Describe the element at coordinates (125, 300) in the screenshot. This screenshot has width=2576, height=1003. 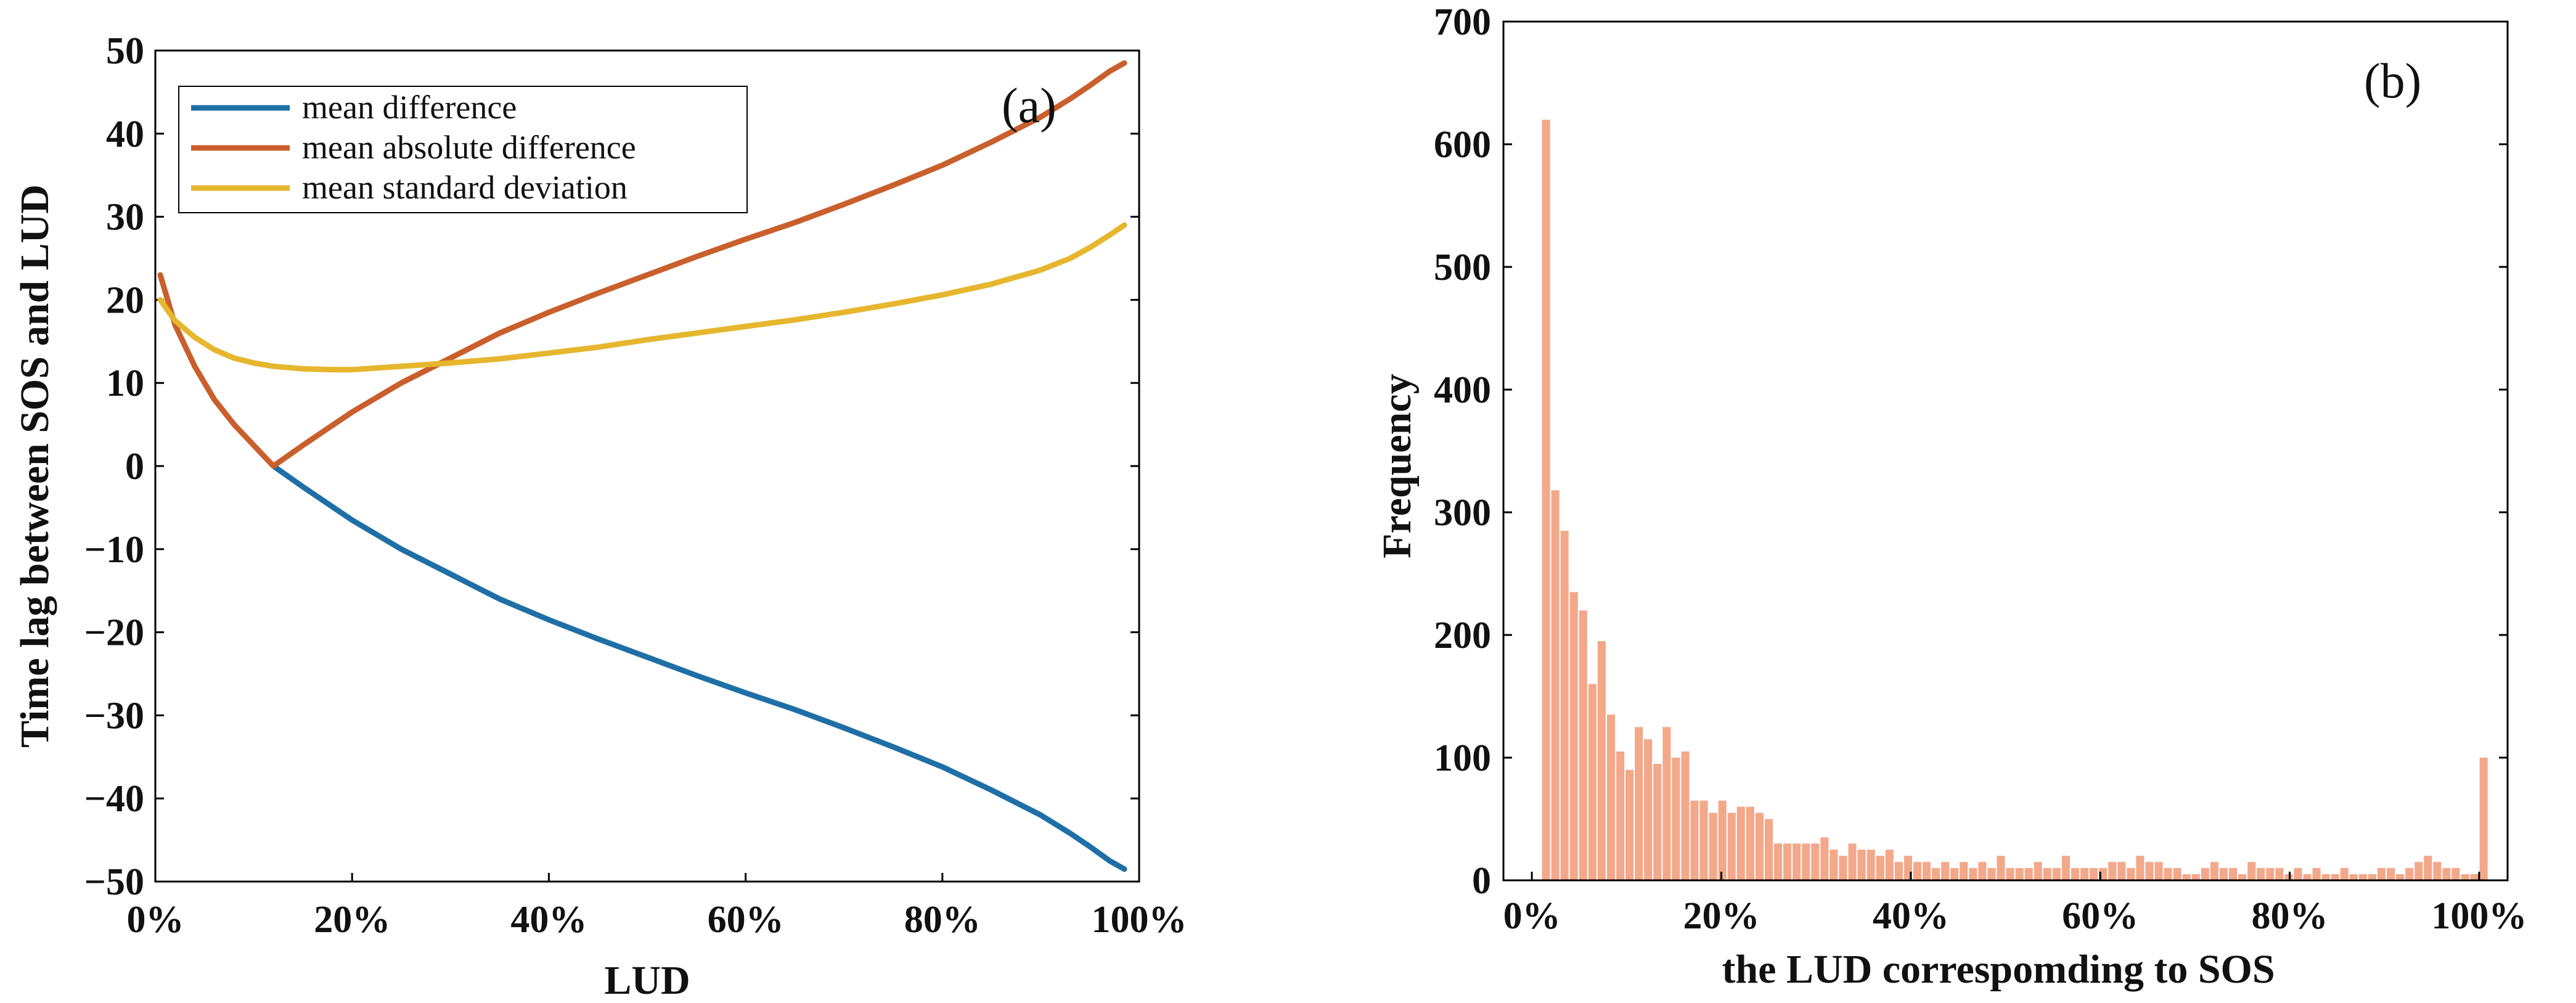
I see `y-tick-label: 20` at that location.